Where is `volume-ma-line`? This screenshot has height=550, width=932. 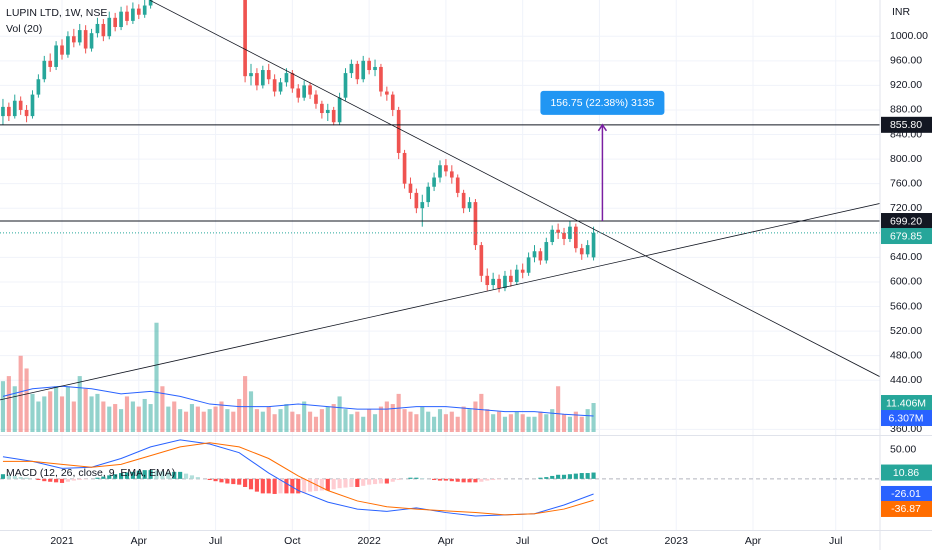
volume-ma-line is located at coordinates (298, 401).